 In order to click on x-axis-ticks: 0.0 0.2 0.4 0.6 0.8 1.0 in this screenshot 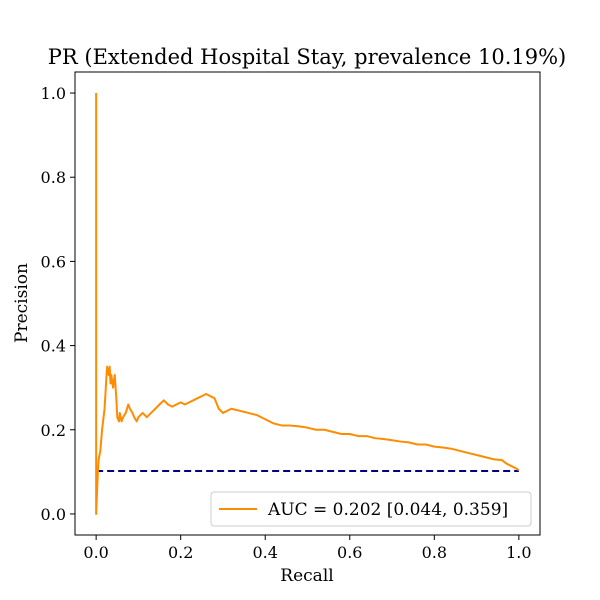, I will do `click(307, 548)`.